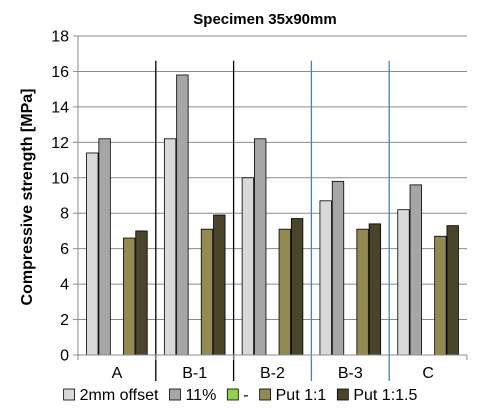  I want to click on x-tick-label: B-1, so click(194, 373).